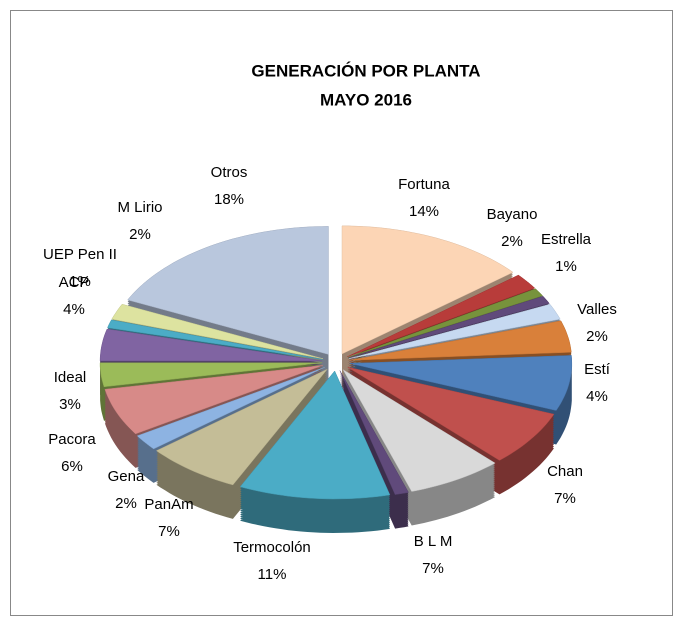  What do you see at coordinates (168, 504) in the screenshot?
I see `slice-label: PanAm` at bounding box center [168, 504].